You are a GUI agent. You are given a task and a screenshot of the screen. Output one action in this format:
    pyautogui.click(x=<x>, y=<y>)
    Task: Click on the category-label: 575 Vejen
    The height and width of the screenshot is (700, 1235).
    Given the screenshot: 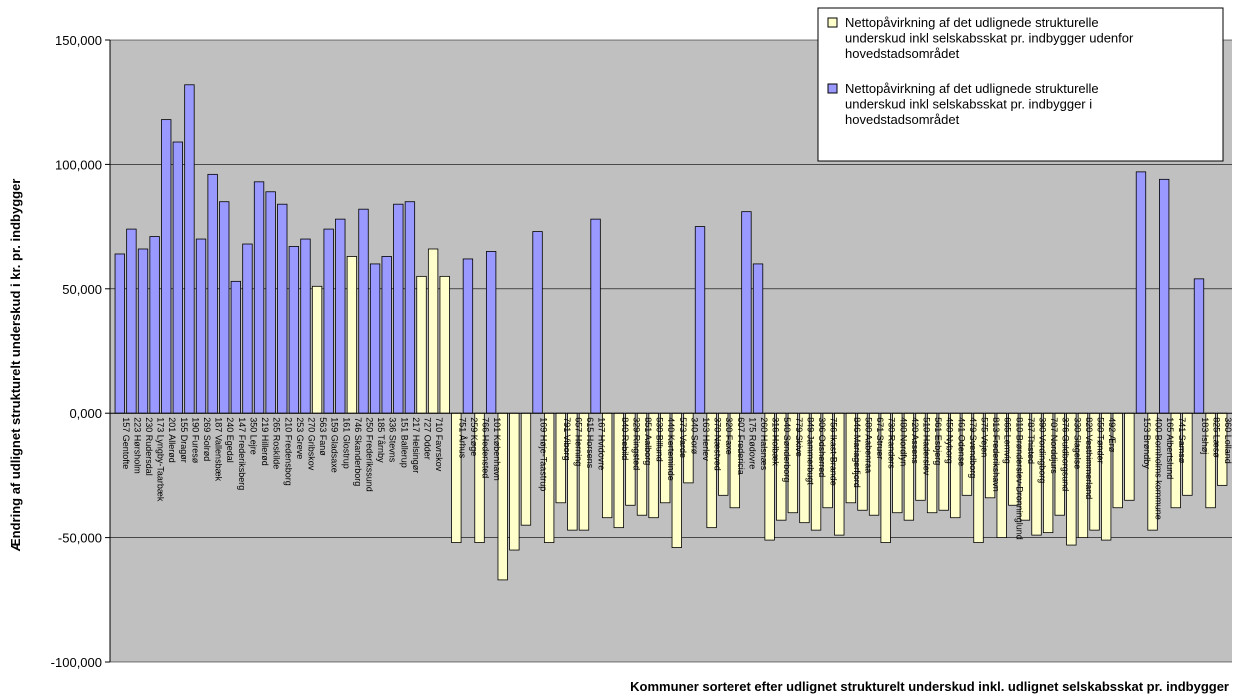 What is the action you would take?
    pyautogui.click(x=985, y=437)
    